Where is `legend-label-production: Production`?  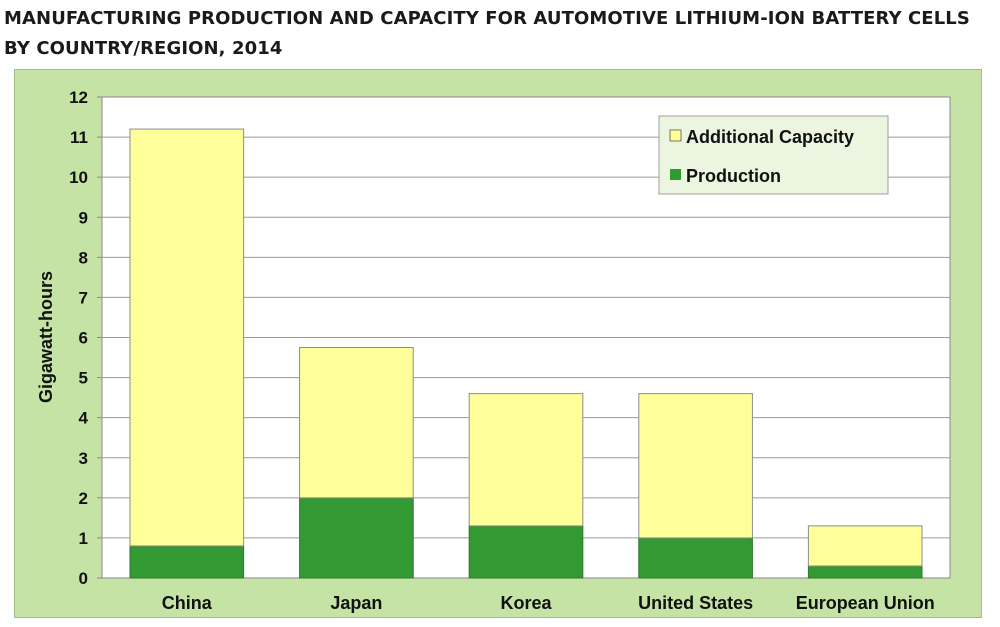
legend-label-production: Production is located at coordinates (733, 176).